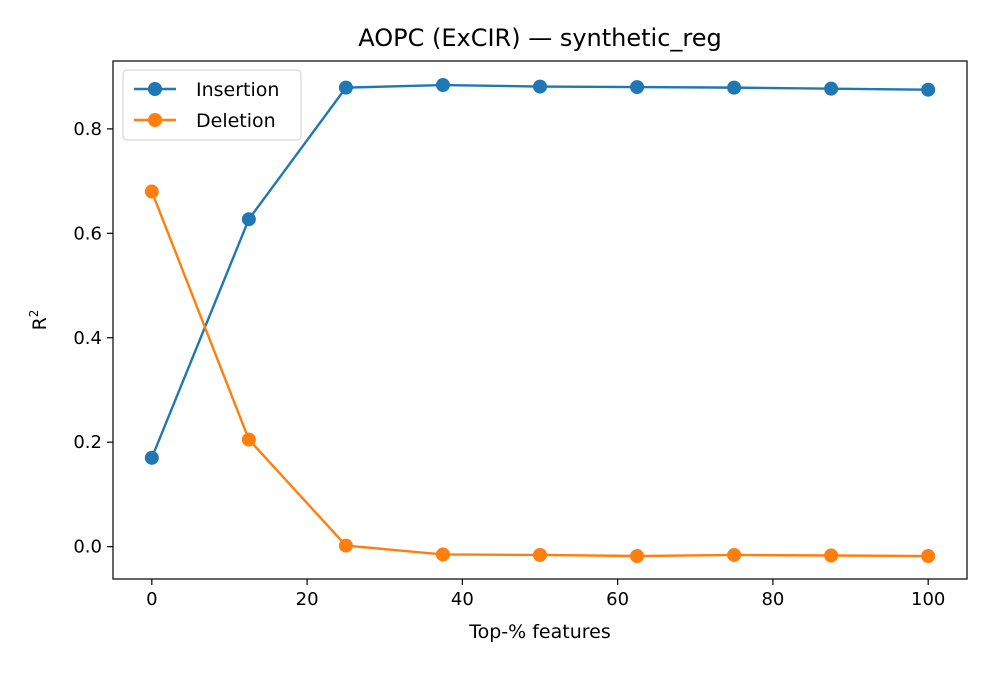  I want to click on y-axis-label-base: R, so click(40, 323).